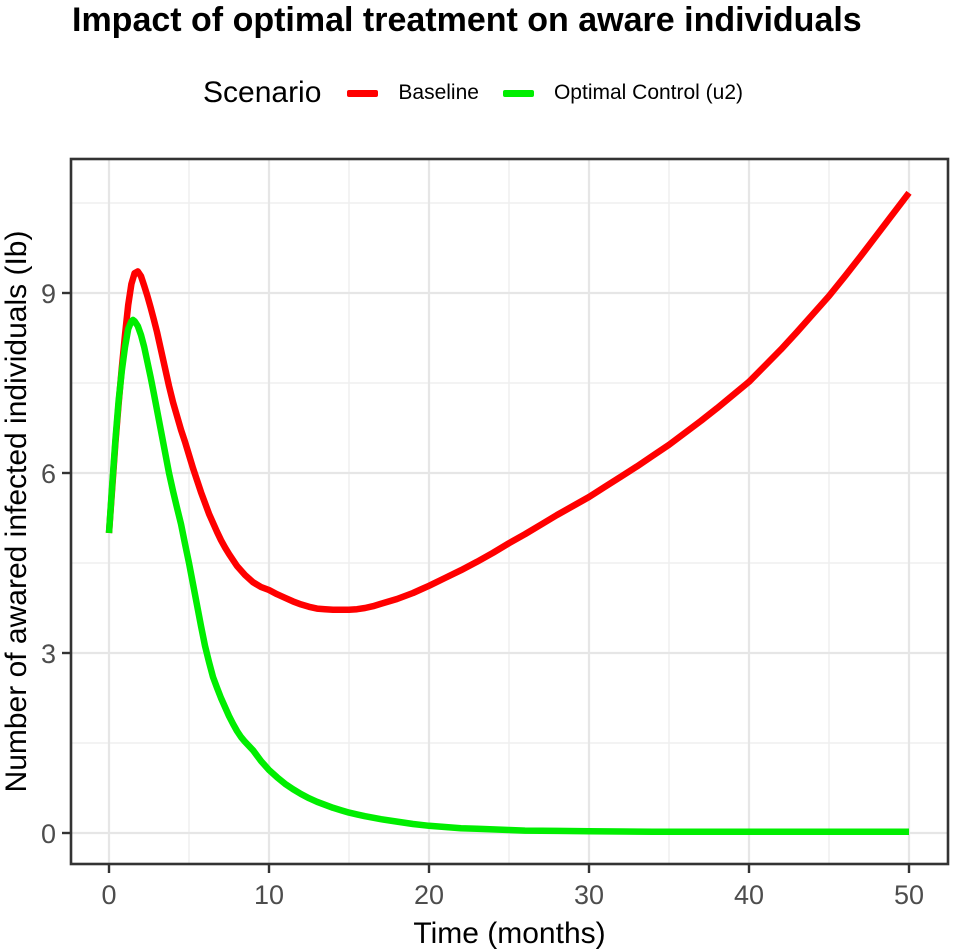 The width and height of the screenshot is (967, 950). What do you see at coordinates (48, 474) in the screenshot?
I see `y-tick-label: 6` at bounding box center [48, 474].